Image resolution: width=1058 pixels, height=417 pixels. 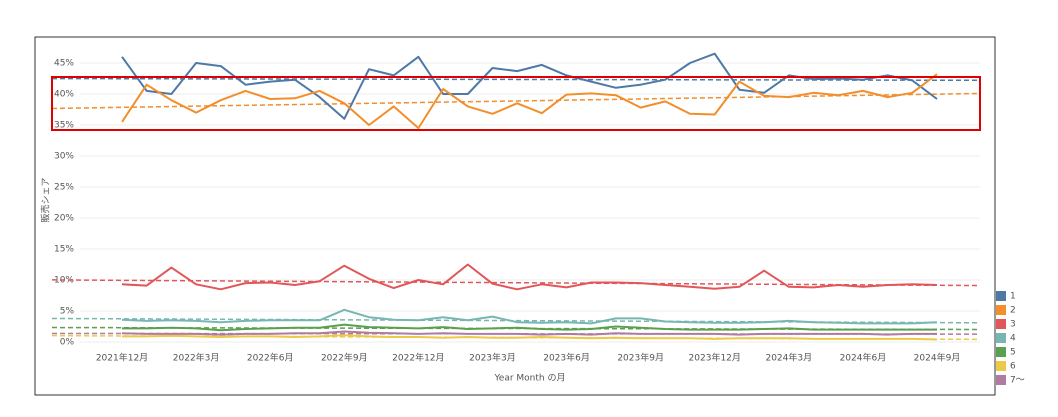 What do you see at coordinates (64, 157) in the screenshot?
I see `y-tick-label: 30%` at bounding box center [64, 157].